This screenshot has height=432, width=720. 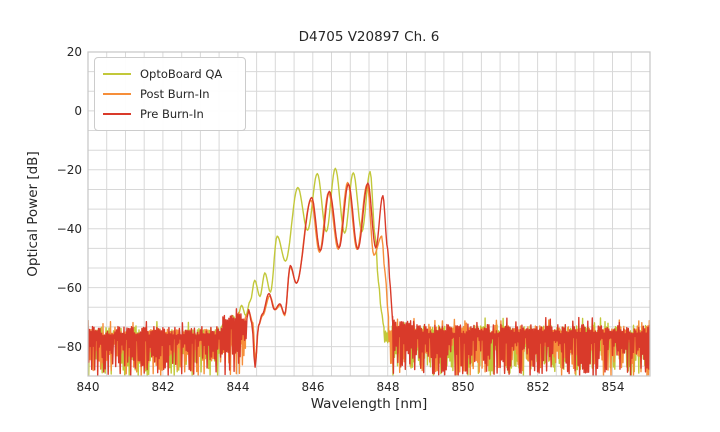 I want to click on y-tick-0: 0, so click(x=78, y=111).